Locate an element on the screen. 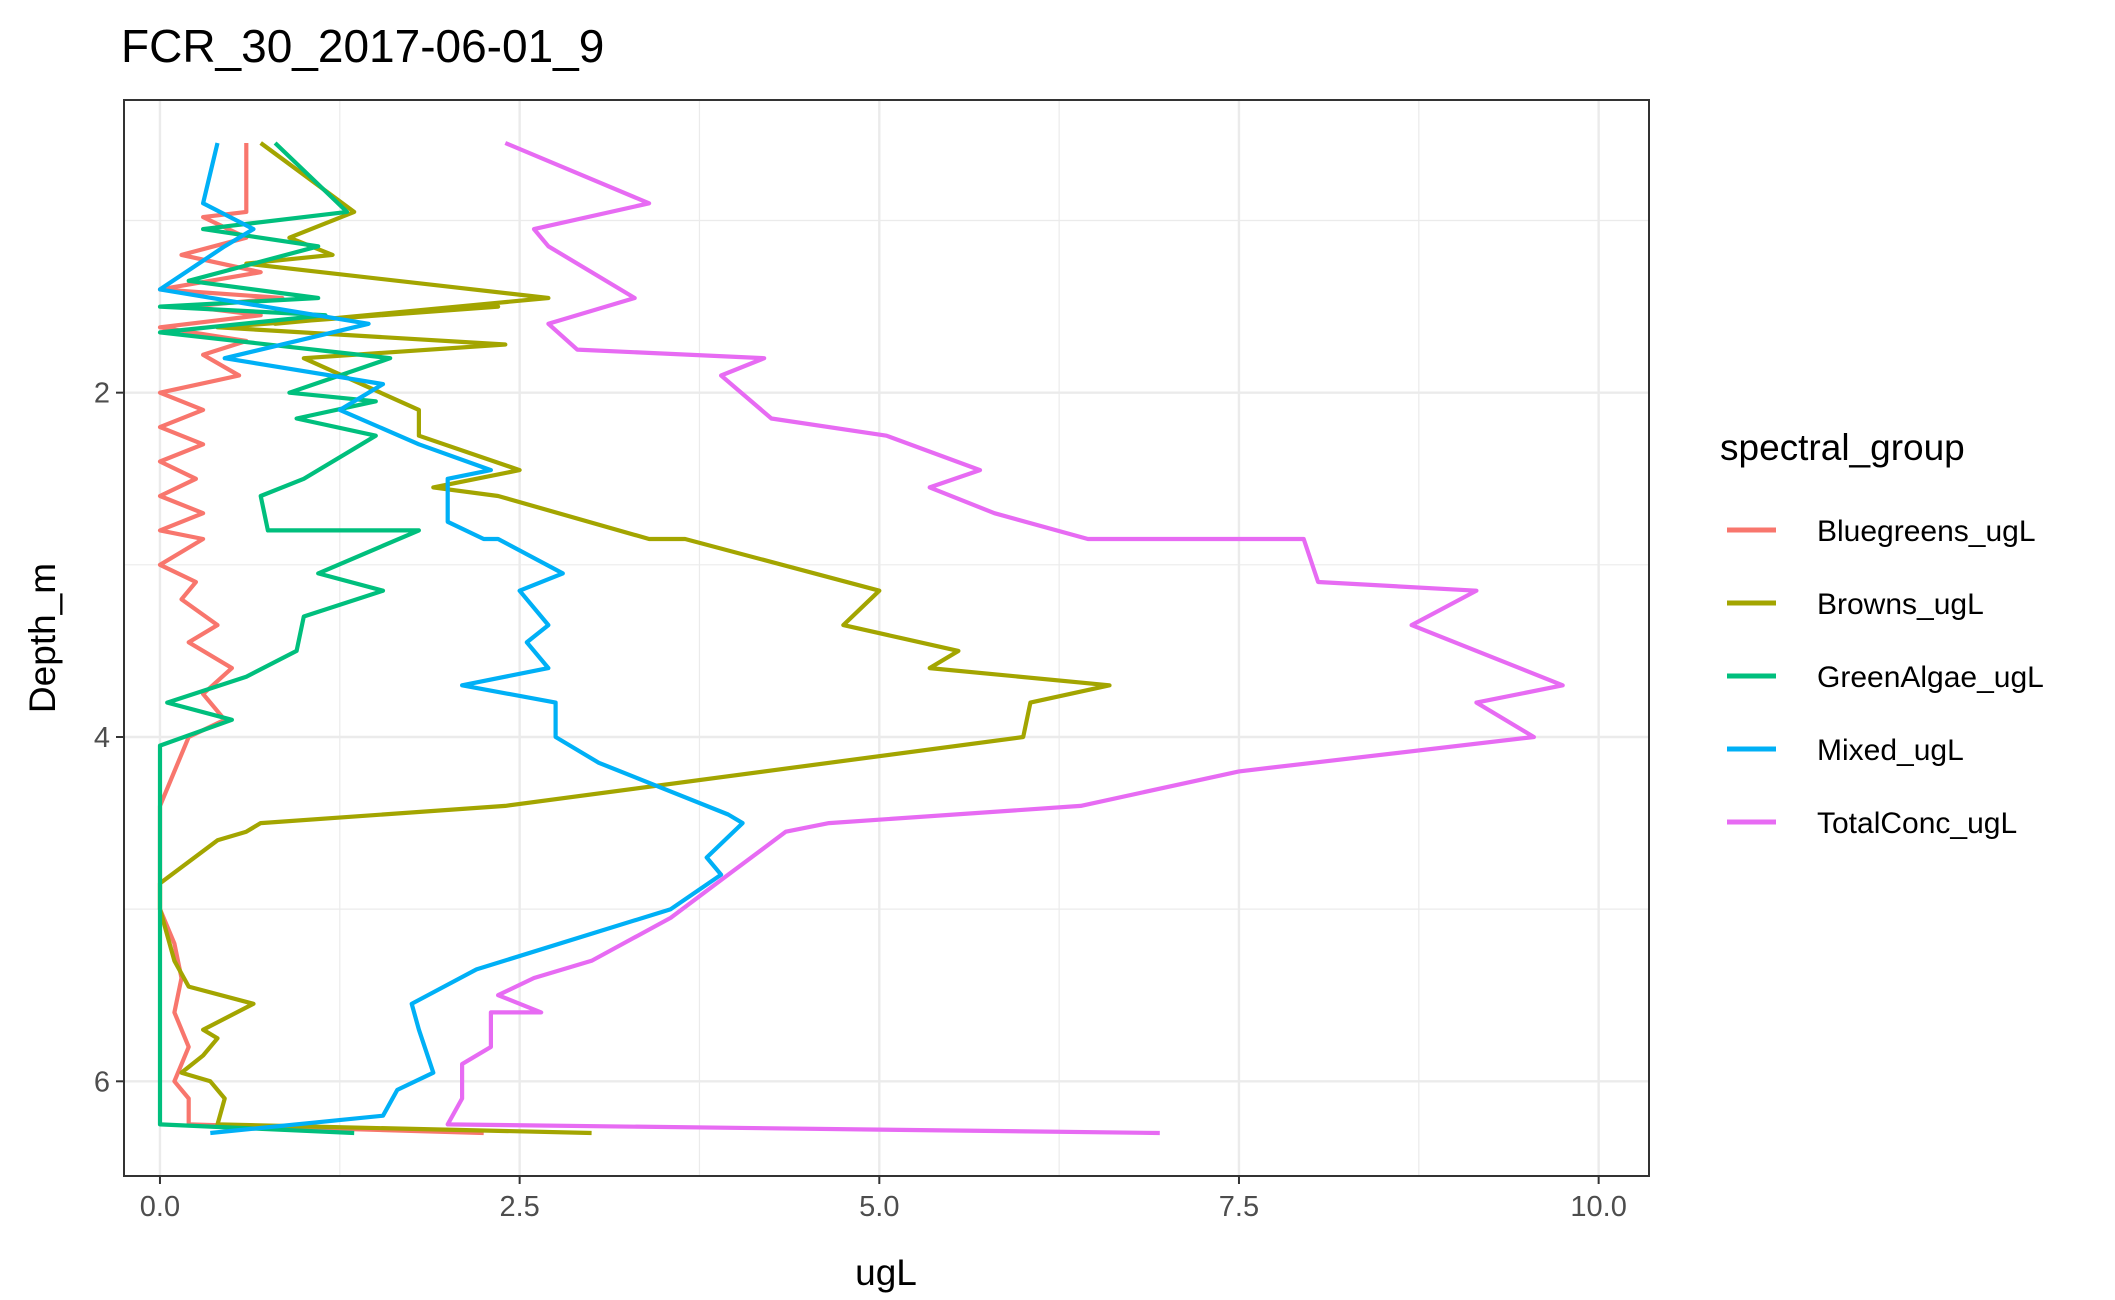 The height and width of the screenshot is (1300, 2115). series-line-greenalgae-ugl is located at coordinates (289, 638).